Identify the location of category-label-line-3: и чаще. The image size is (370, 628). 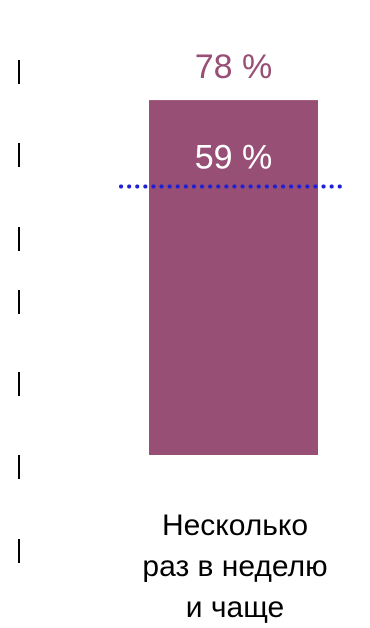
(235, 607).